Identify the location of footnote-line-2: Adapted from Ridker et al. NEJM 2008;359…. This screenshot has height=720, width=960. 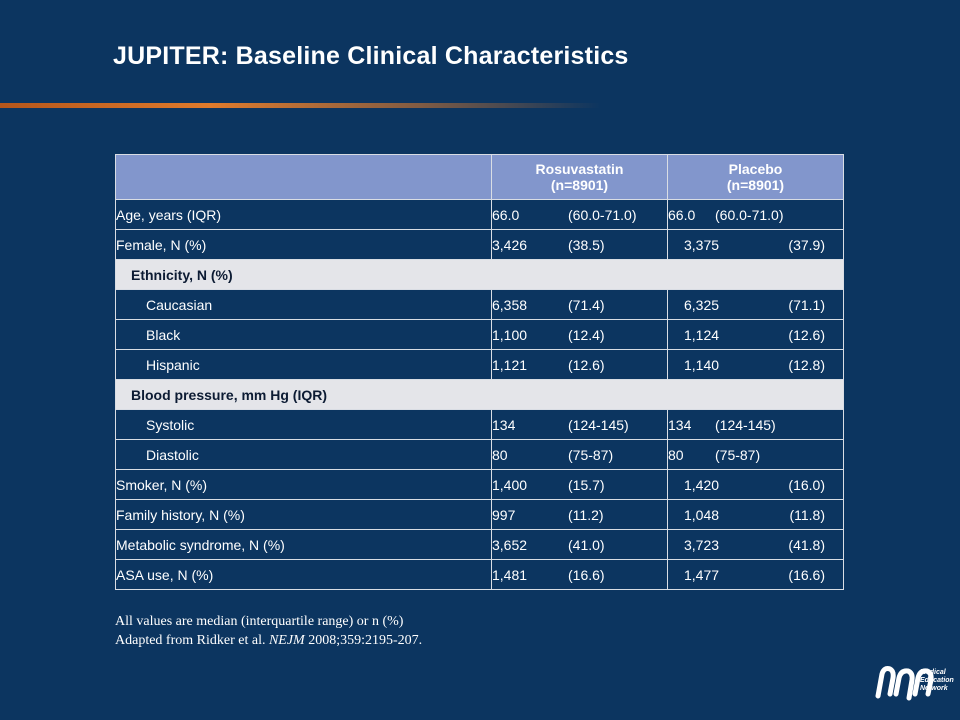
(268, 640).